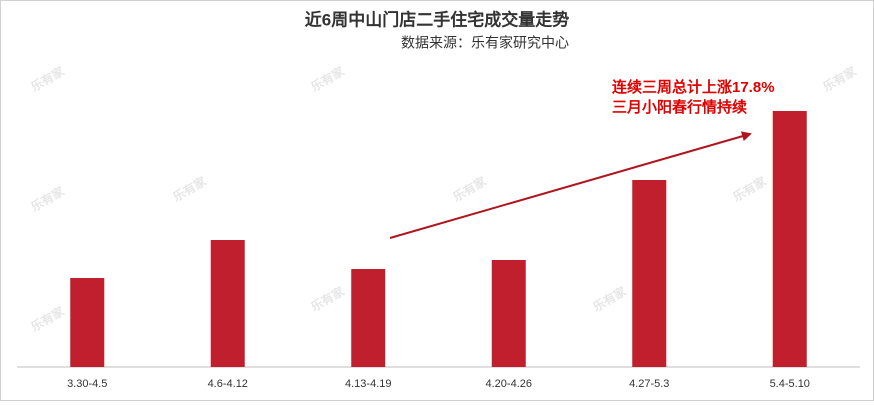  Describe the element at coordinates (485, 43) in the screenshot. I see `chart-subtitle: 数据来源：乐有家研究中心` at that location.